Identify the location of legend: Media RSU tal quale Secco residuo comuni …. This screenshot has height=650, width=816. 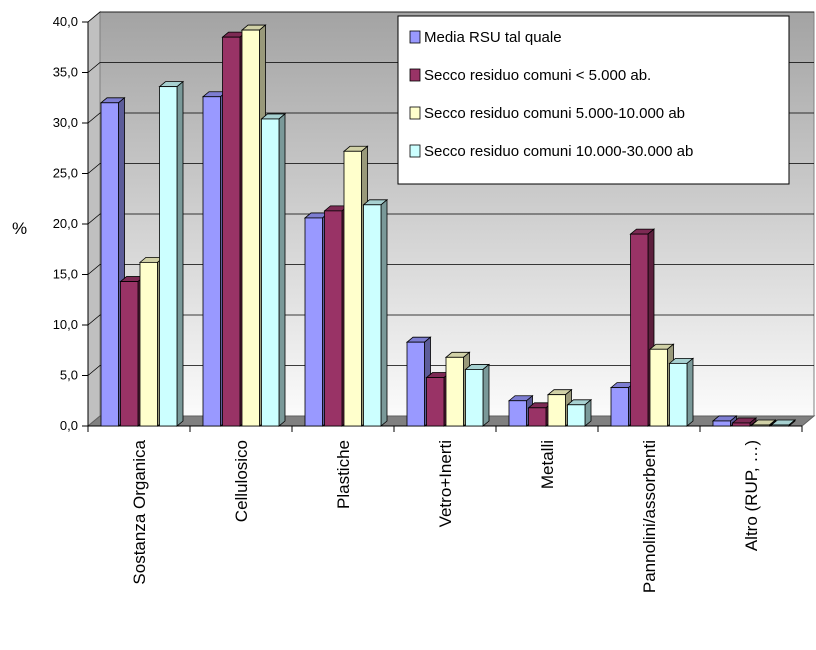
(593, 100).